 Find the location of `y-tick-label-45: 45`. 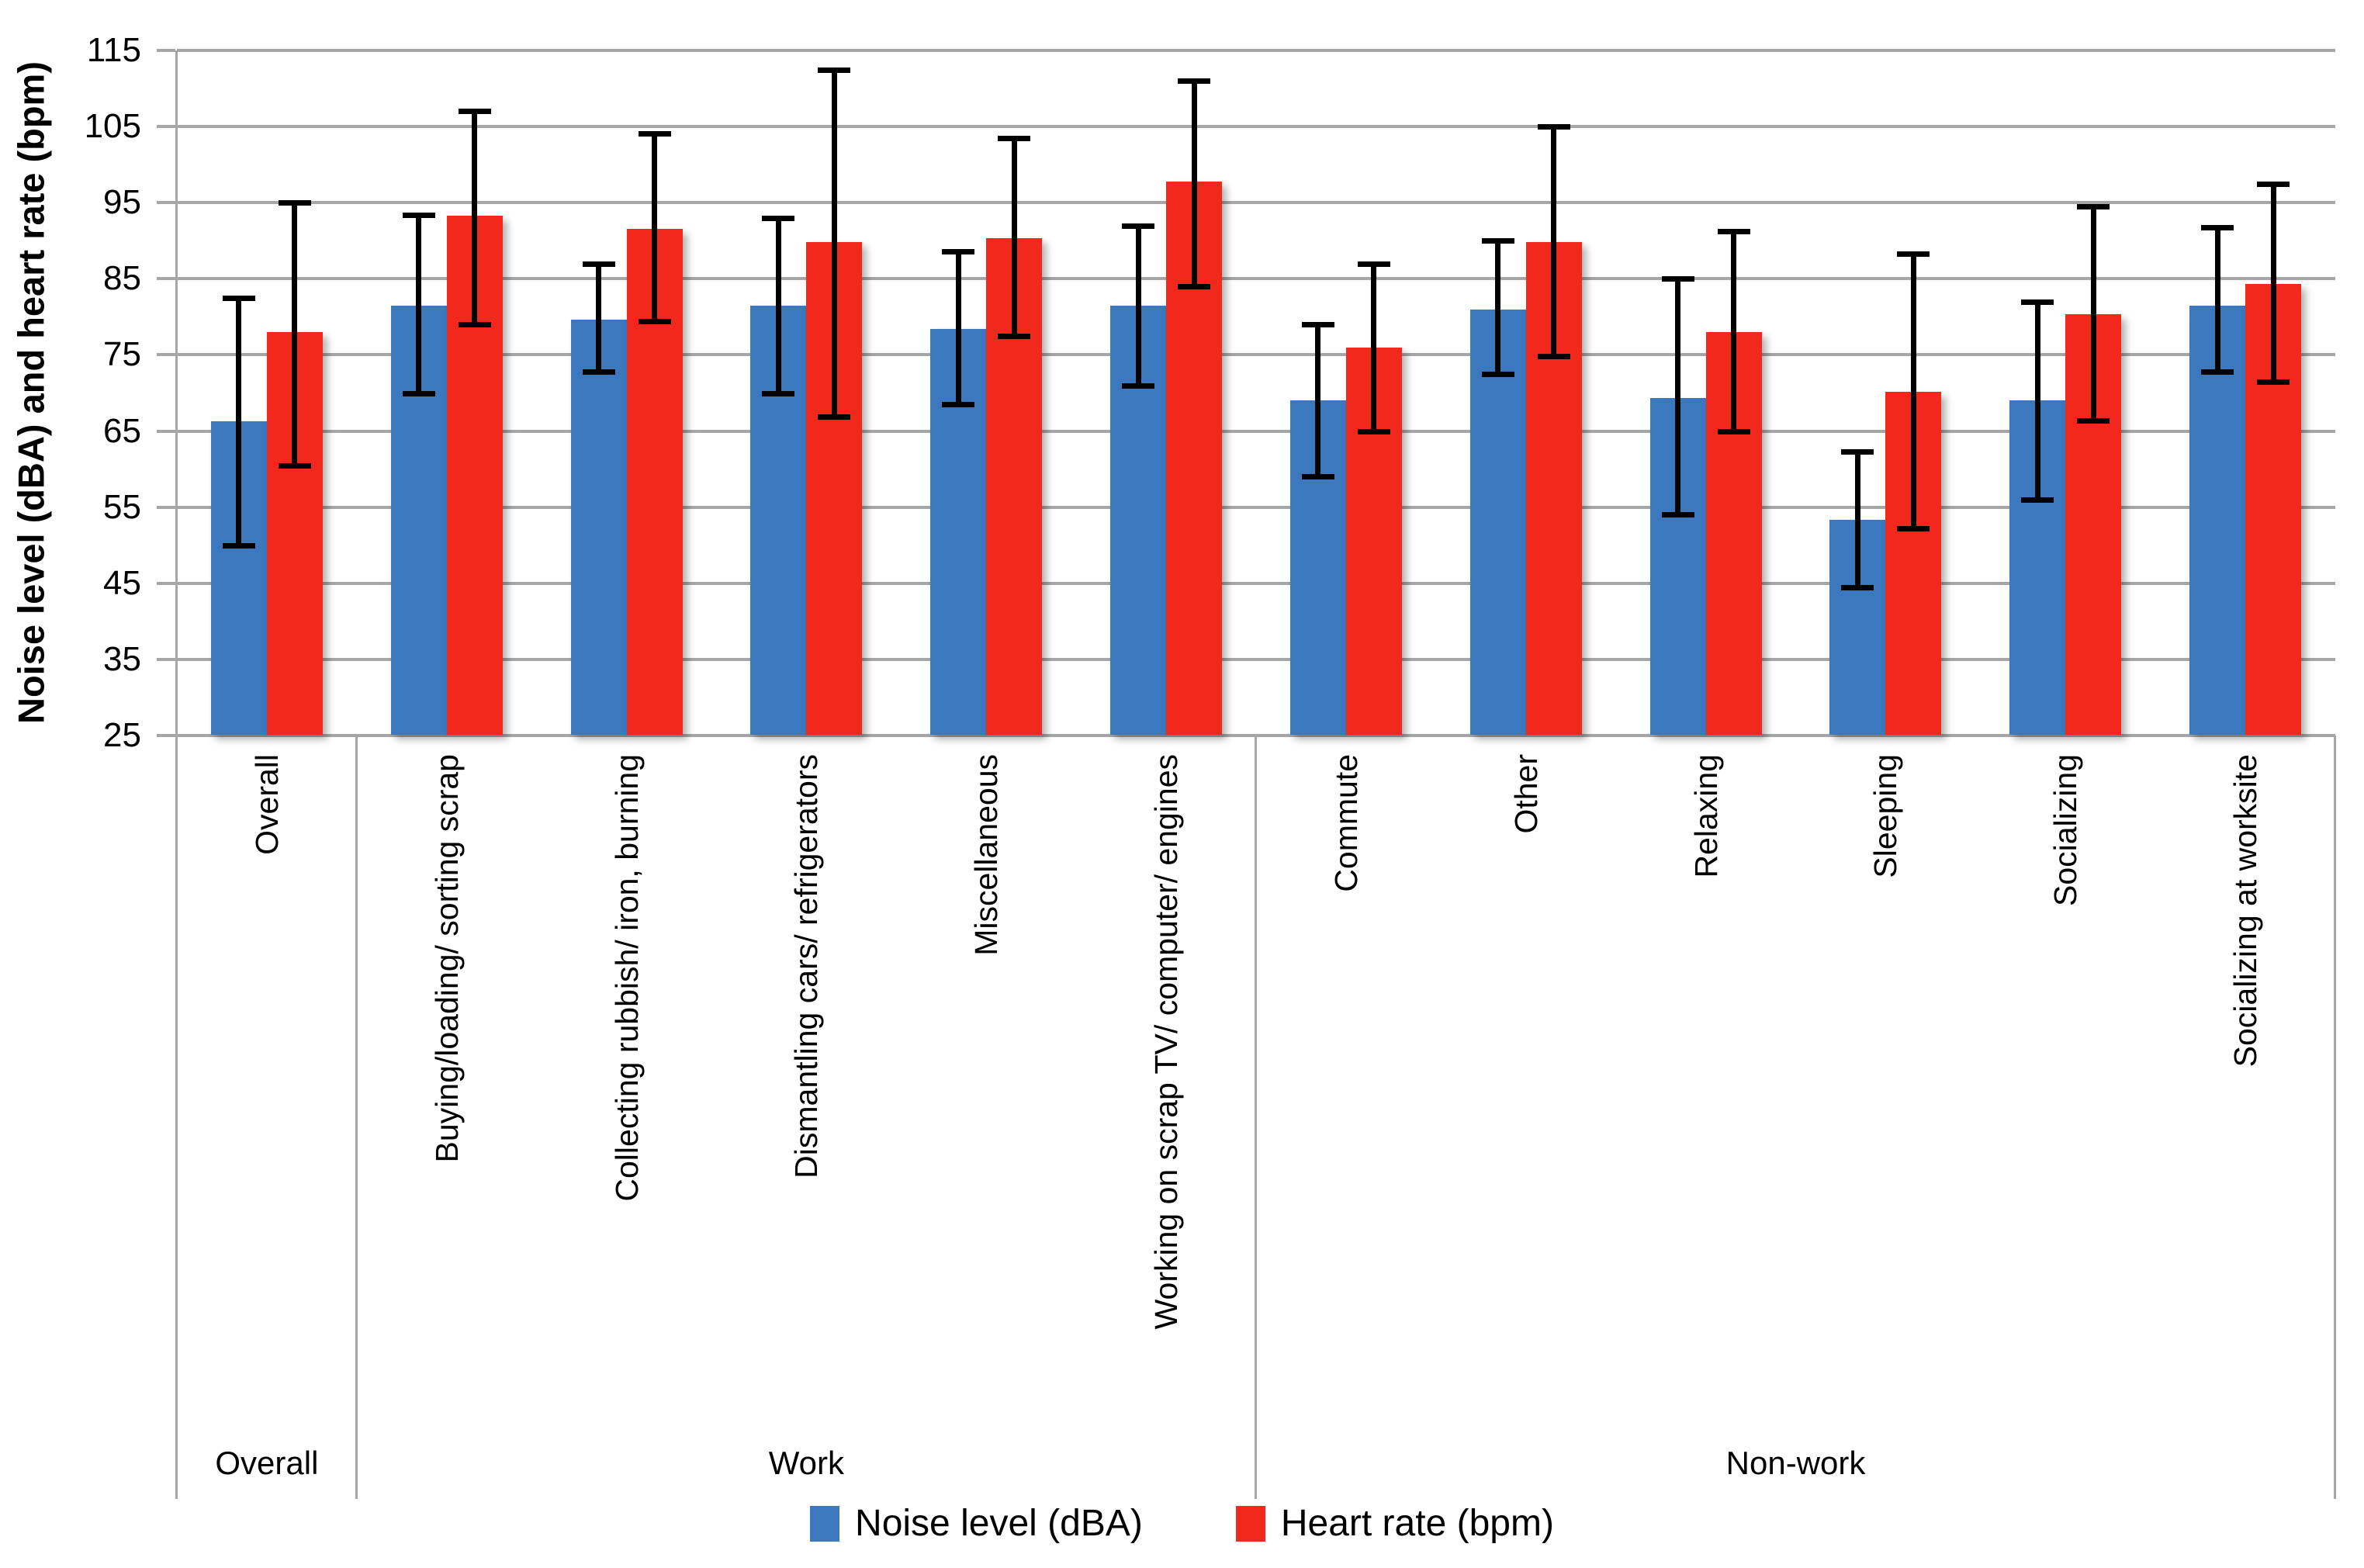

y-tick-label-45: 45 is located at coordinates (122, 582).